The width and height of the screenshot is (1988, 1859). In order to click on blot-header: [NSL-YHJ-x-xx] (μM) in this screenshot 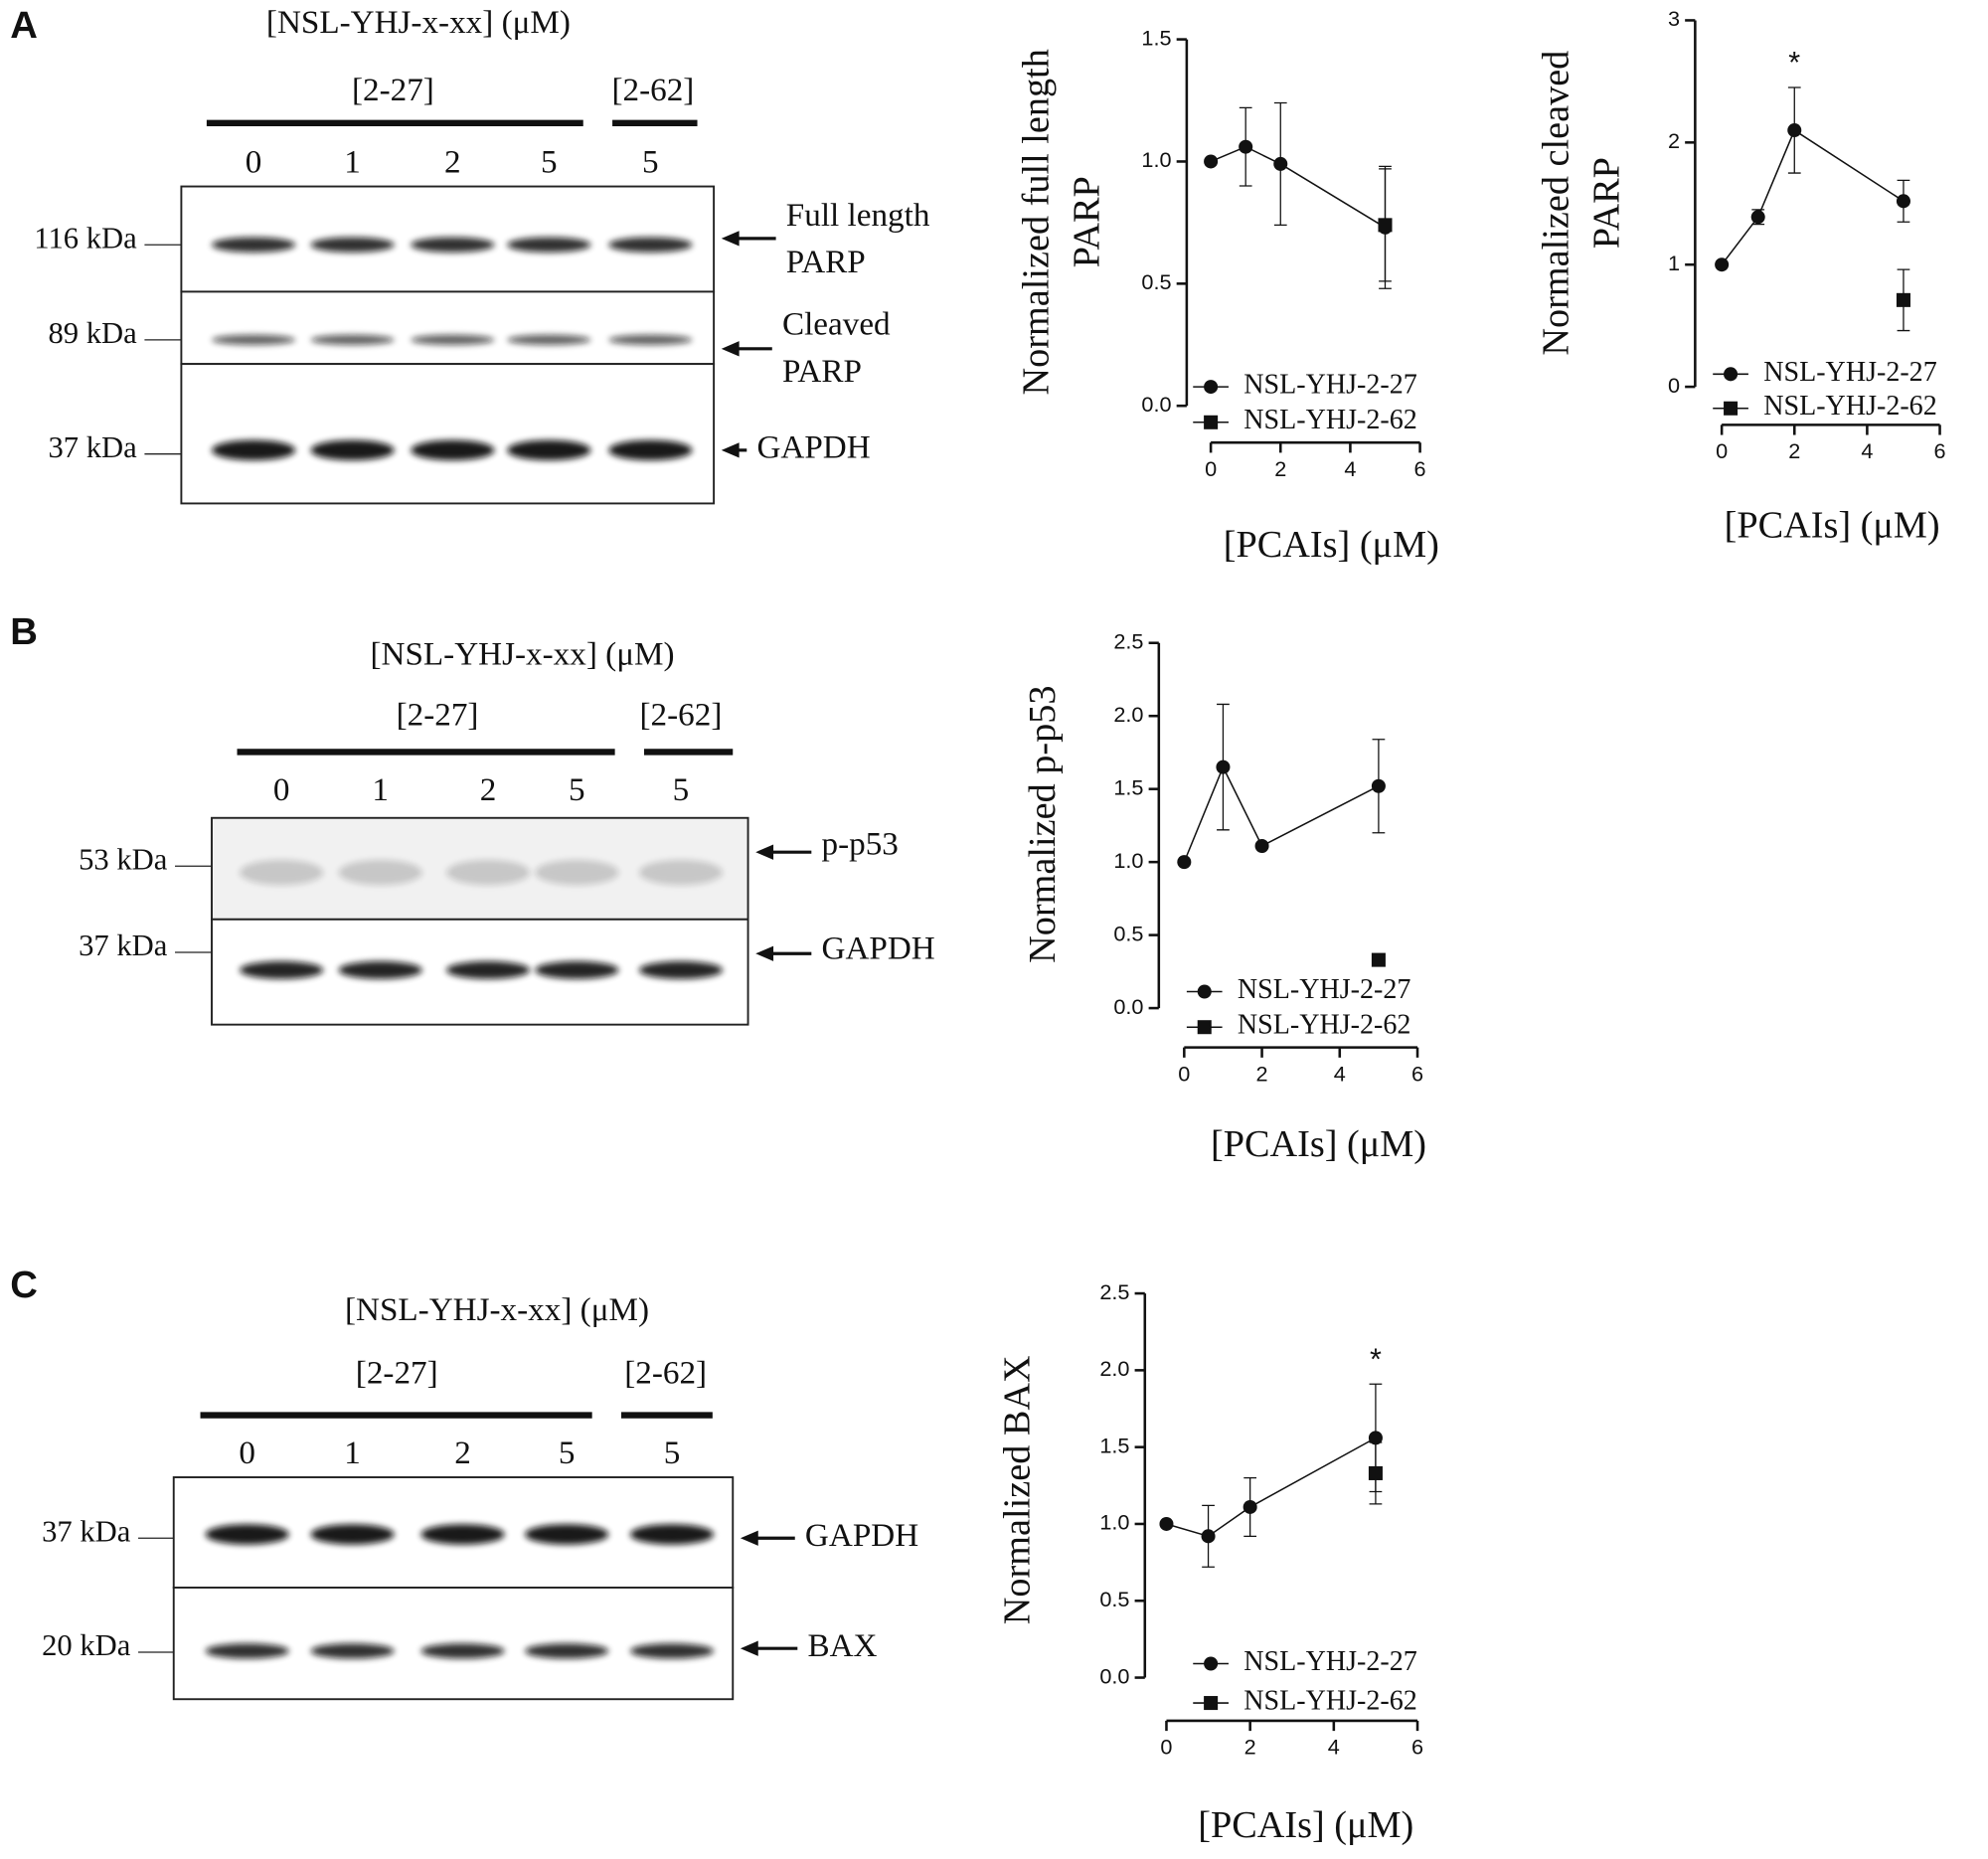, I will do `click(523, 653)`.